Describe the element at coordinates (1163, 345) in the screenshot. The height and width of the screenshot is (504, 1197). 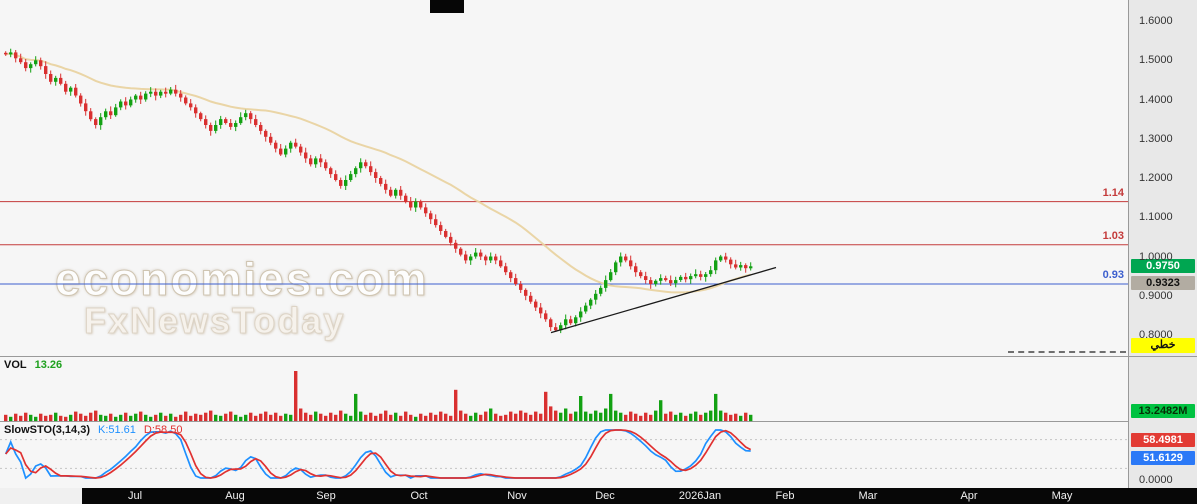
I see `scale-mode-badge: خطي` at that location.